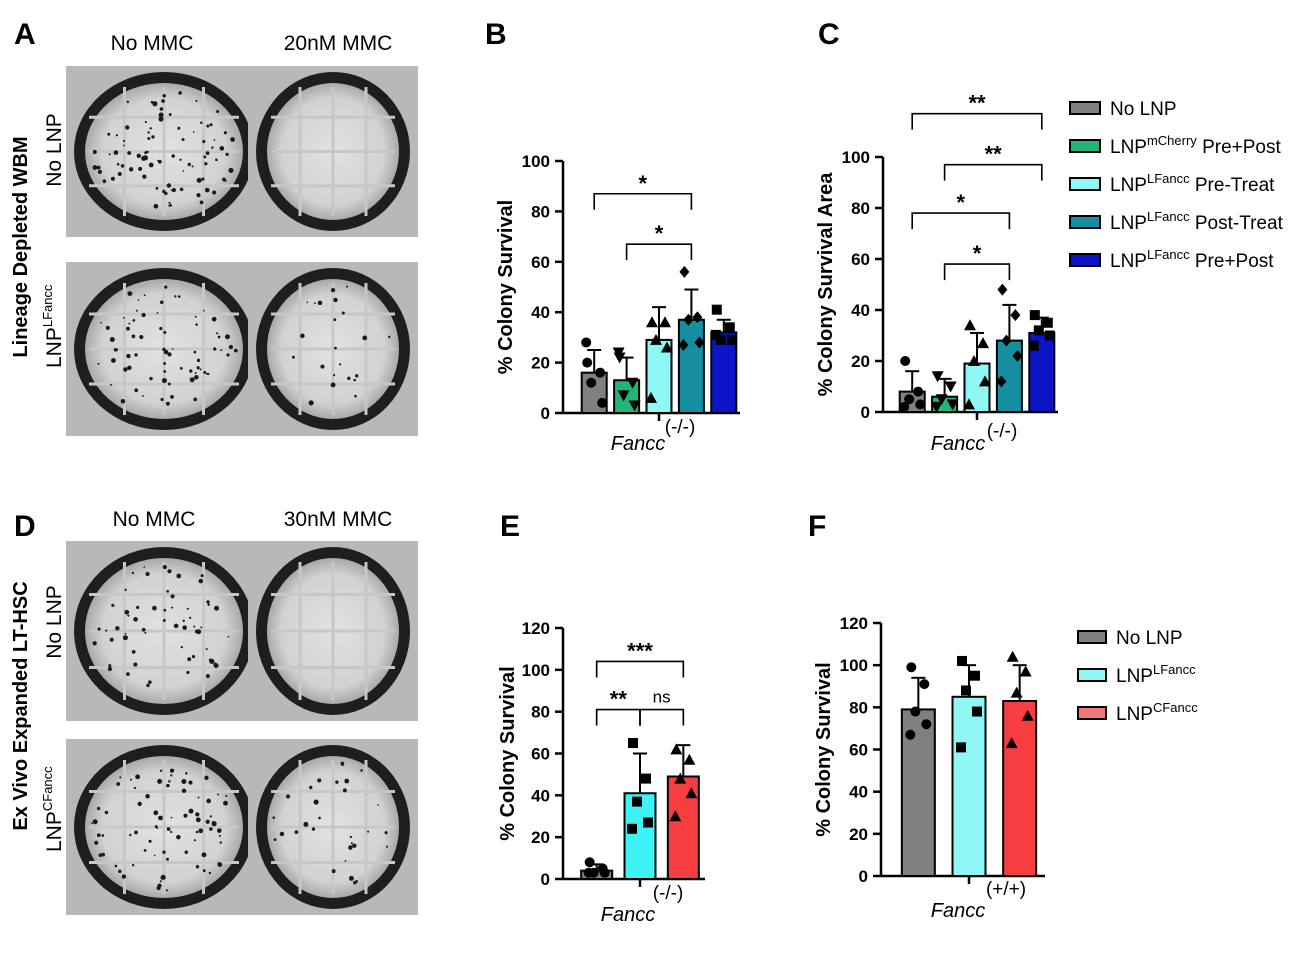 This screenshot has height=955, width=1315. I want to click on chart-c-y-tick-label: 60, so click(860, 259).